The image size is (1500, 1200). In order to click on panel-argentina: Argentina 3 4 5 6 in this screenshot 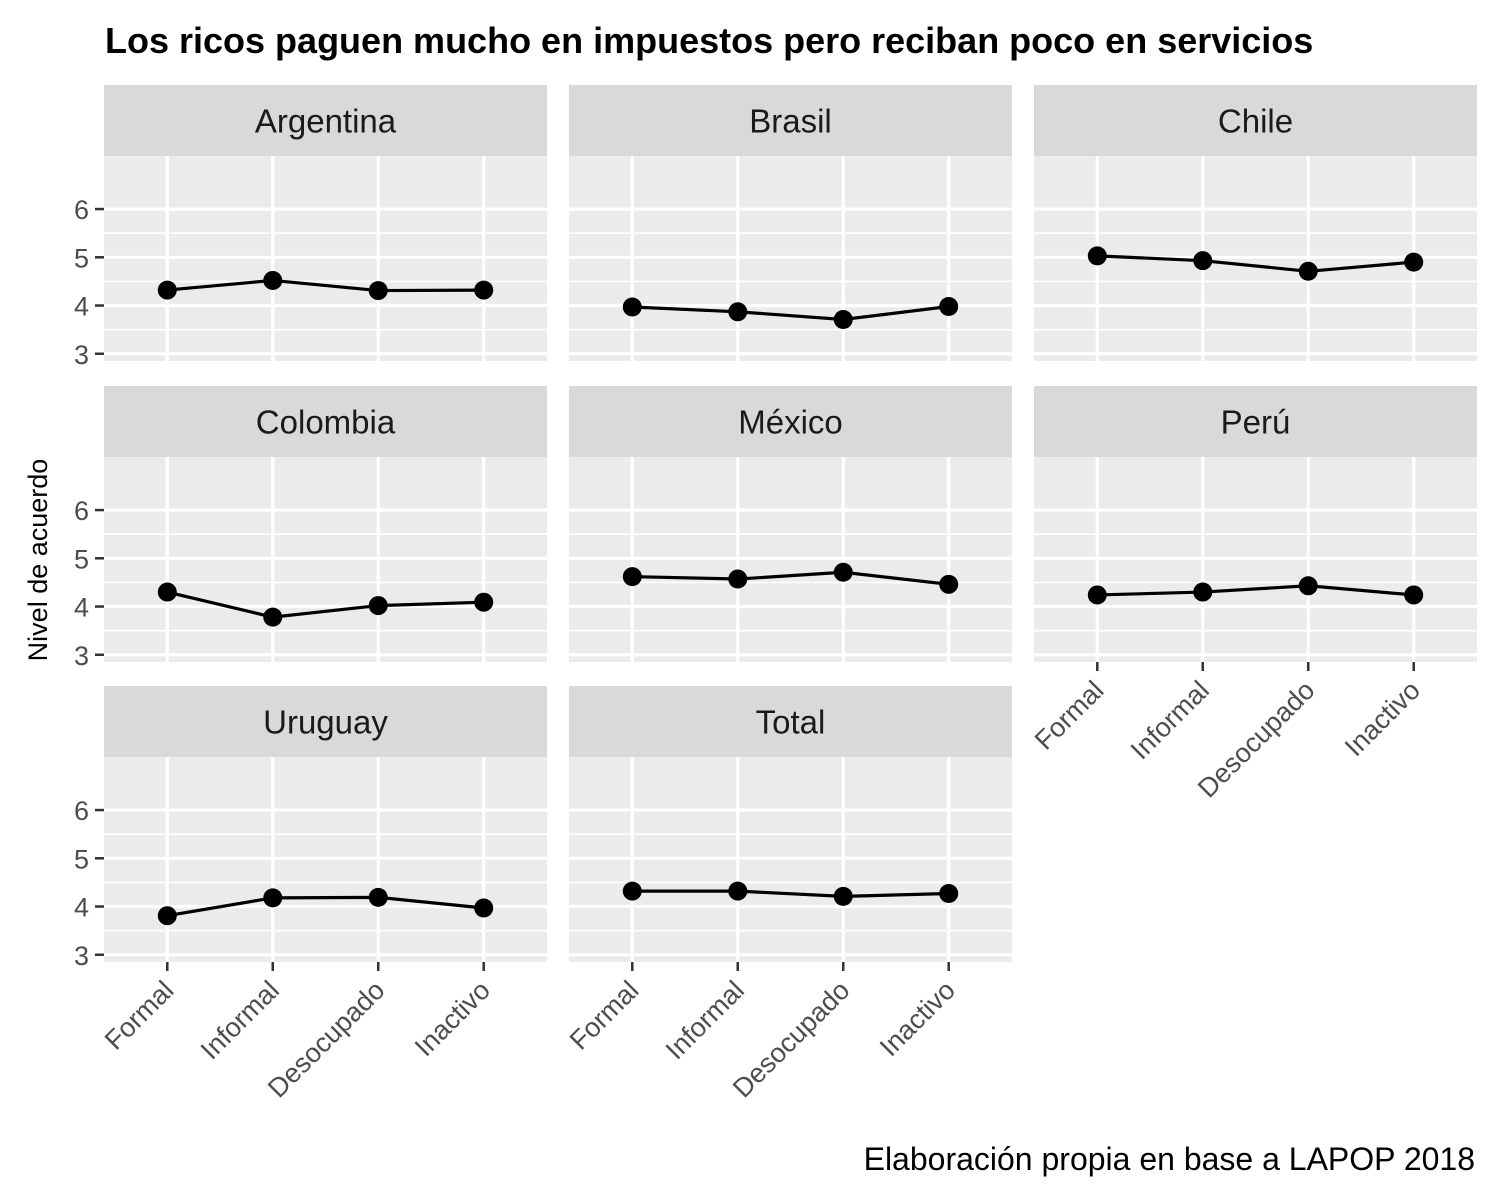, I will do `click(310, 227)`.